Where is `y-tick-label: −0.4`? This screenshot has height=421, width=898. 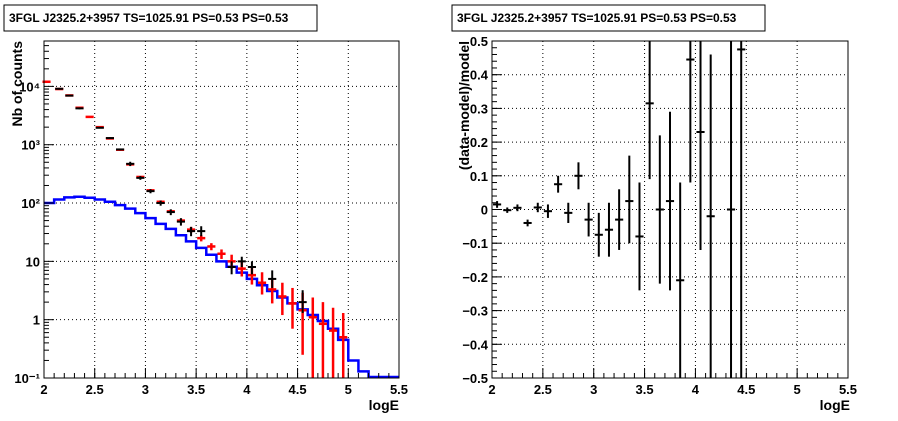 y-tick-label: −0.4 is located at coordinates (475, 344).